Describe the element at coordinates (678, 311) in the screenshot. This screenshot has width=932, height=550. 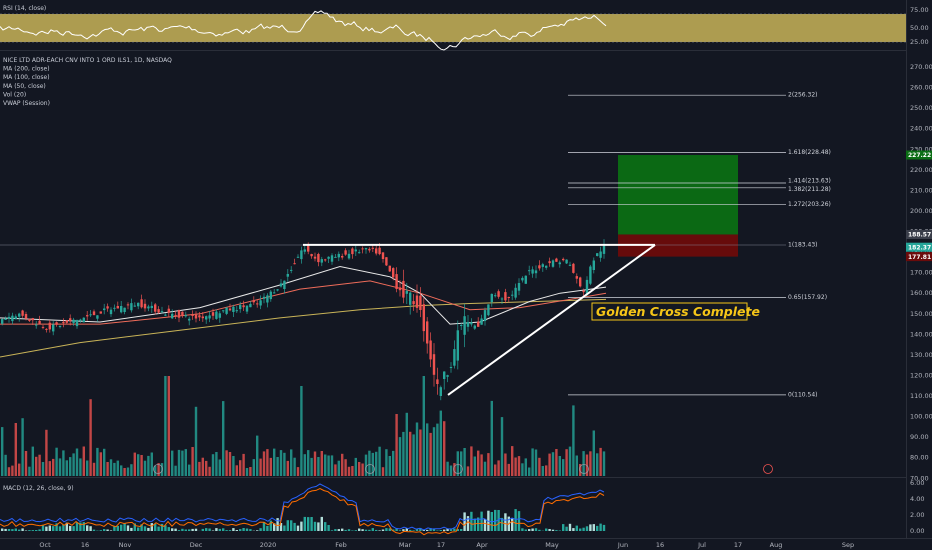
I see `annotation-text: Golden Cross Complete` at that location.